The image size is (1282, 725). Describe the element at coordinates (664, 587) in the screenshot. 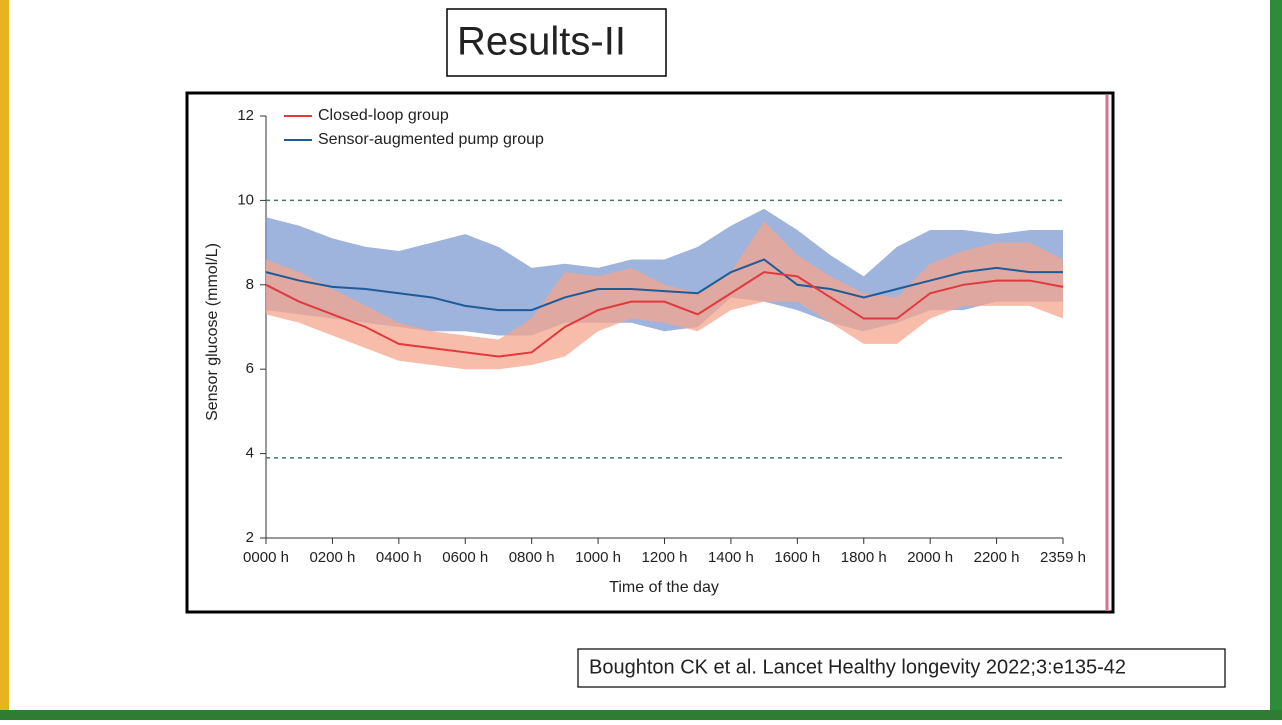

I see `x-axis-title: Time of the day` at that location.